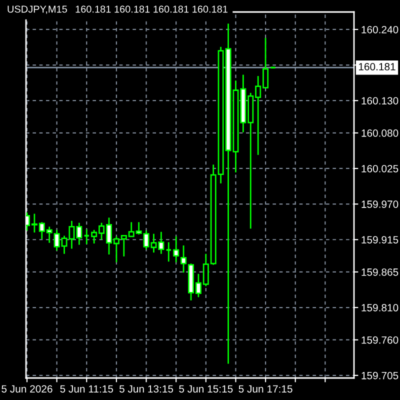 The image size is (400, 400). Describe the element at coordinates (377, 66) in the screenshot. I see `ref-line-label: 160.181` at that location.